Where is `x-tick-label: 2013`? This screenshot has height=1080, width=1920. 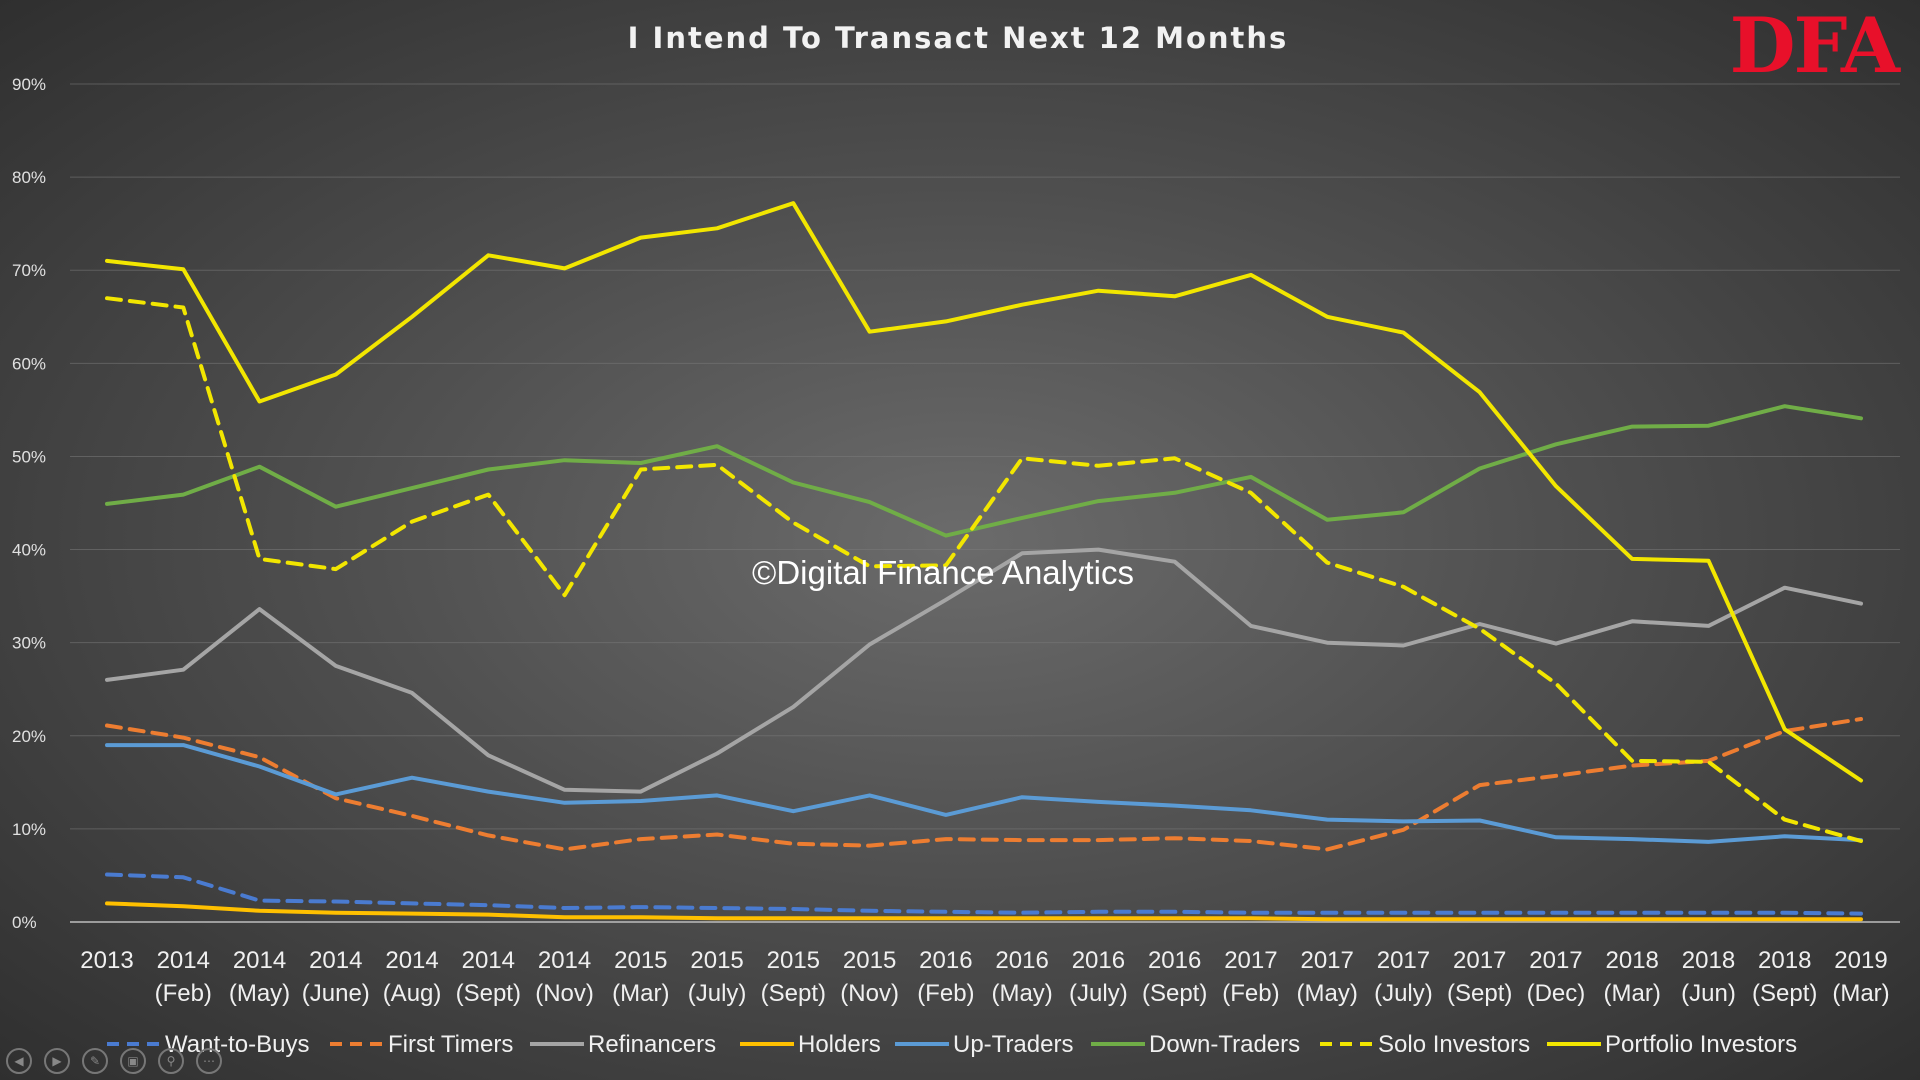 x-tick-label: 2013 is located at coordinates (106, 960).